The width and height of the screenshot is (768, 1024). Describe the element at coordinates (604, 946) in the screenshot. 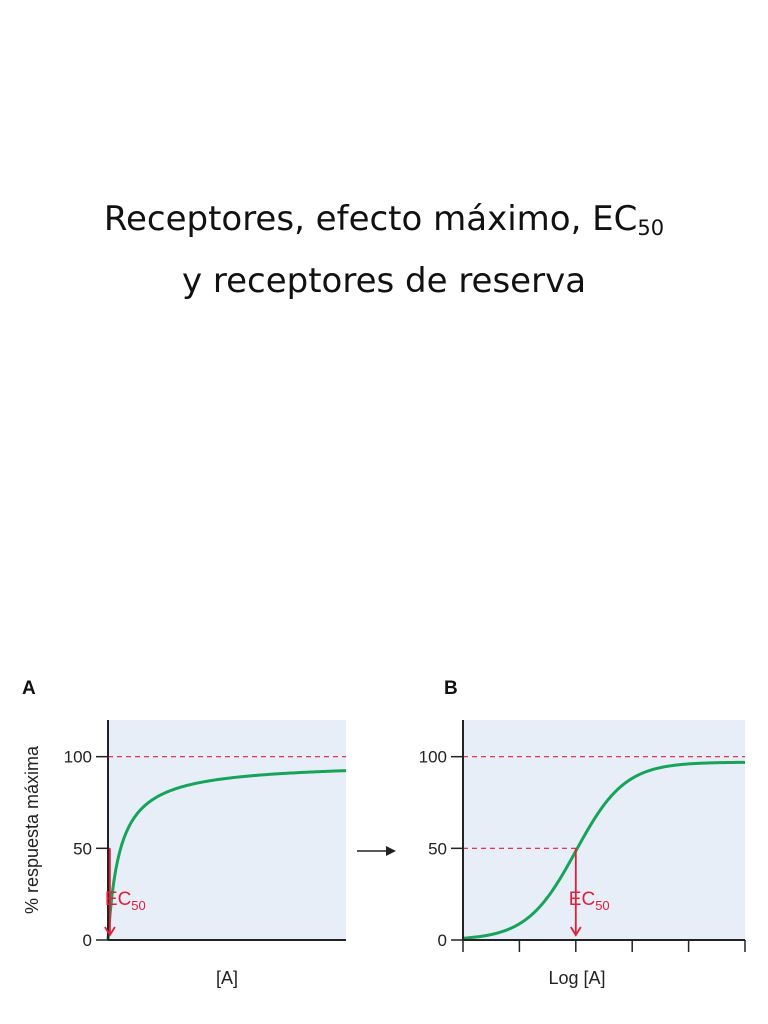

I see `panel-b-x-ticks` at that location.